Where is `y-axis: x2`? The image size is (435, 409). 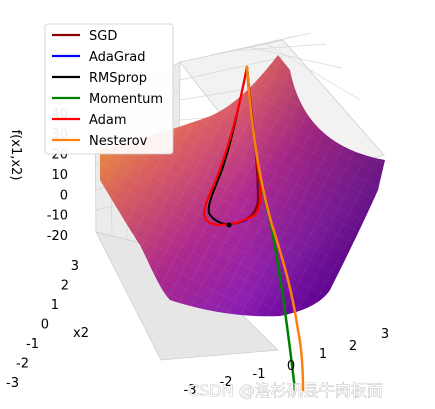 y-axis: x2 is located at coordinates (81, 333).